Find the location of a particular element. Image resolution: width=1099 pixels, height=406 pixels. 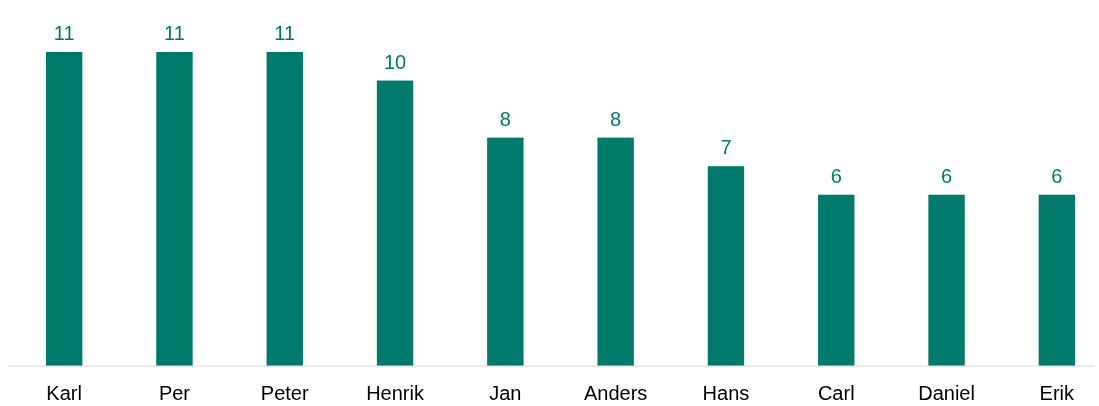

data-label: 10 is located at coordinates (395, 61).